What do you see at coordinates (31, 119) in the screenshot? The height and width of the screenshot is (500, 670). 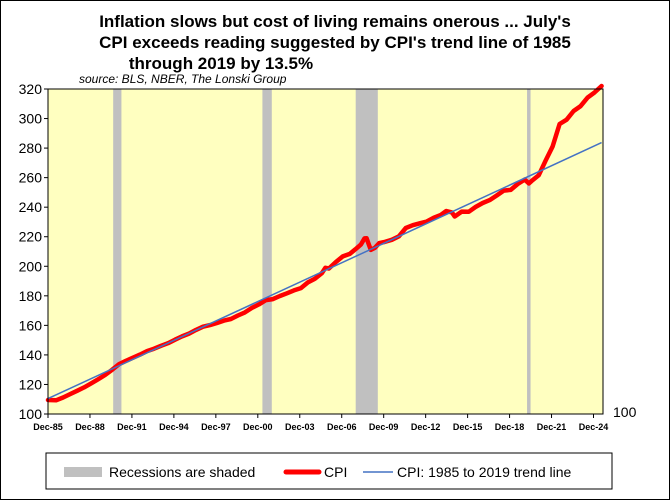 I see `y-tick-label-300: 300` at bounding box center [31, 119].